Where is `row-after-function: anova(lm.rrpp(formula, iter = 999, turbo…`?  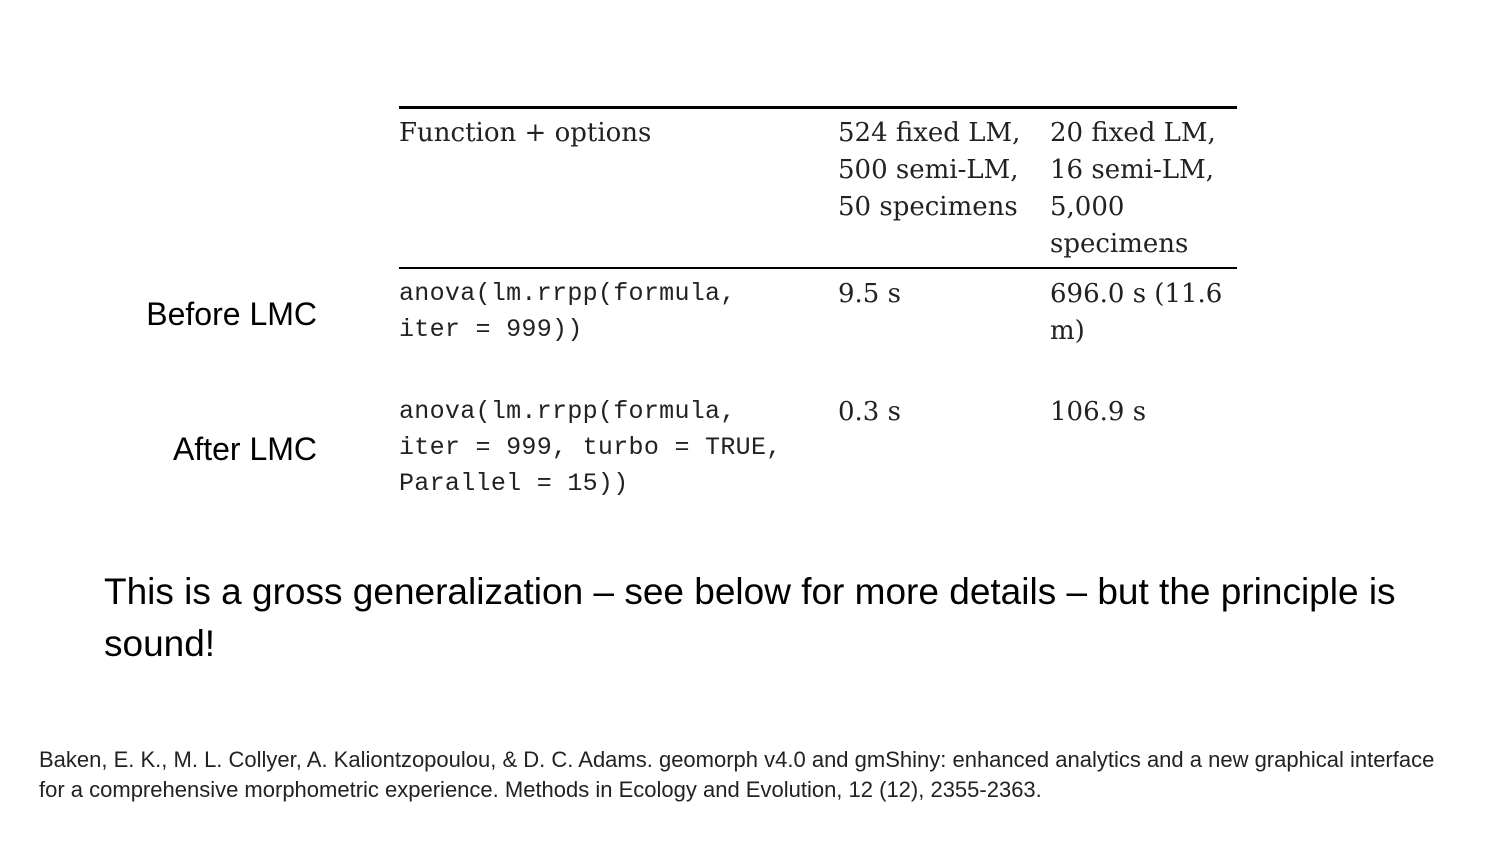 row-after-function: anova(lm.rrpp(formula, iter = 999, turbo… is located at coordinates (590, 447).